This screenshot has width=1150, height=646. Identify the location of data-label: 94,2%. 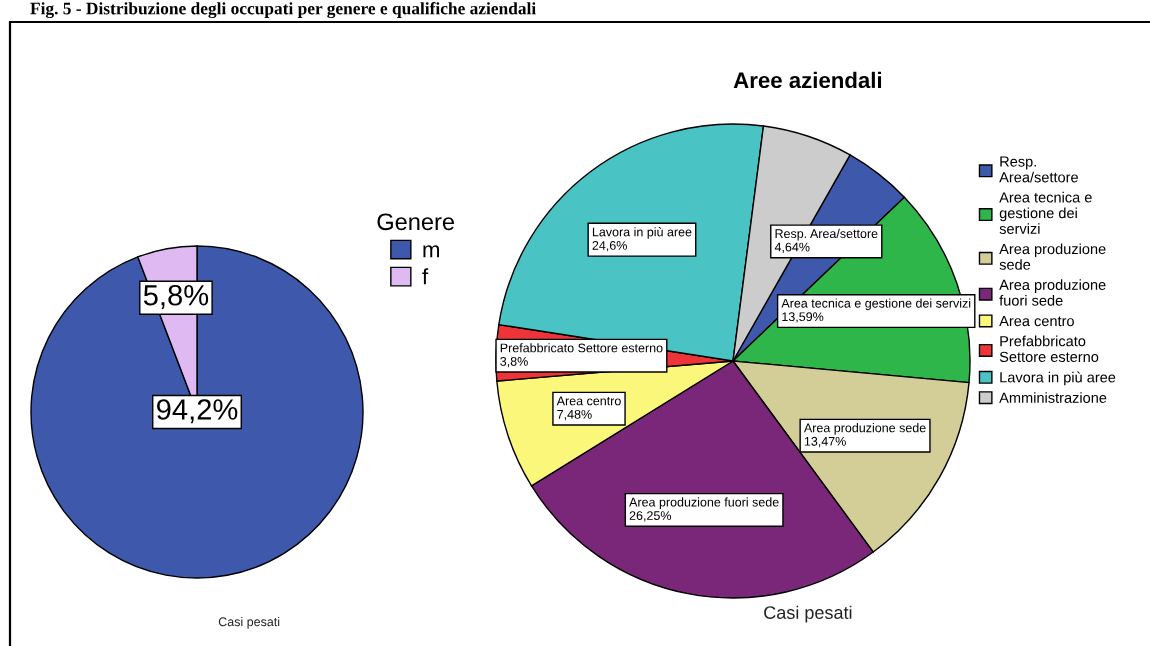
(197, 411).